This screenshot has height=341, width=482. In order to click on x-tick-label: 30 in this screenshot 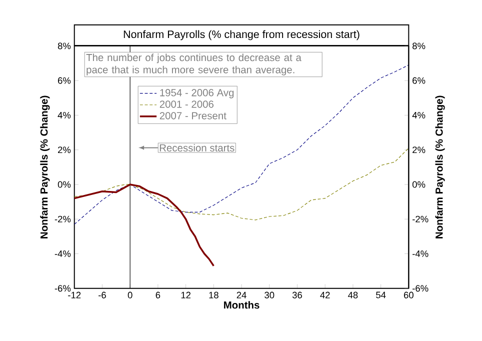, I will do `click(269, 295)`.